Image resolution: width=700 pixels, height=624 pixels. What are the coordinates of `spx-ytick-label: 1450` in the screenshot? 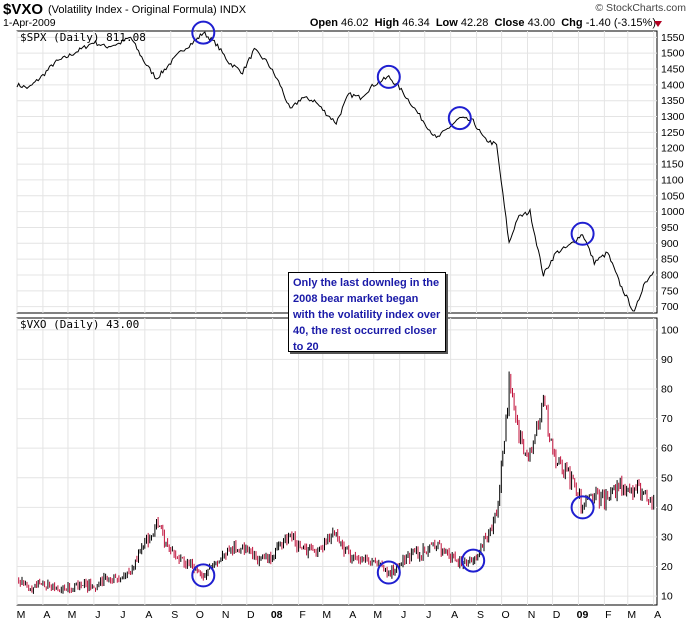 It's located at (673, 70).